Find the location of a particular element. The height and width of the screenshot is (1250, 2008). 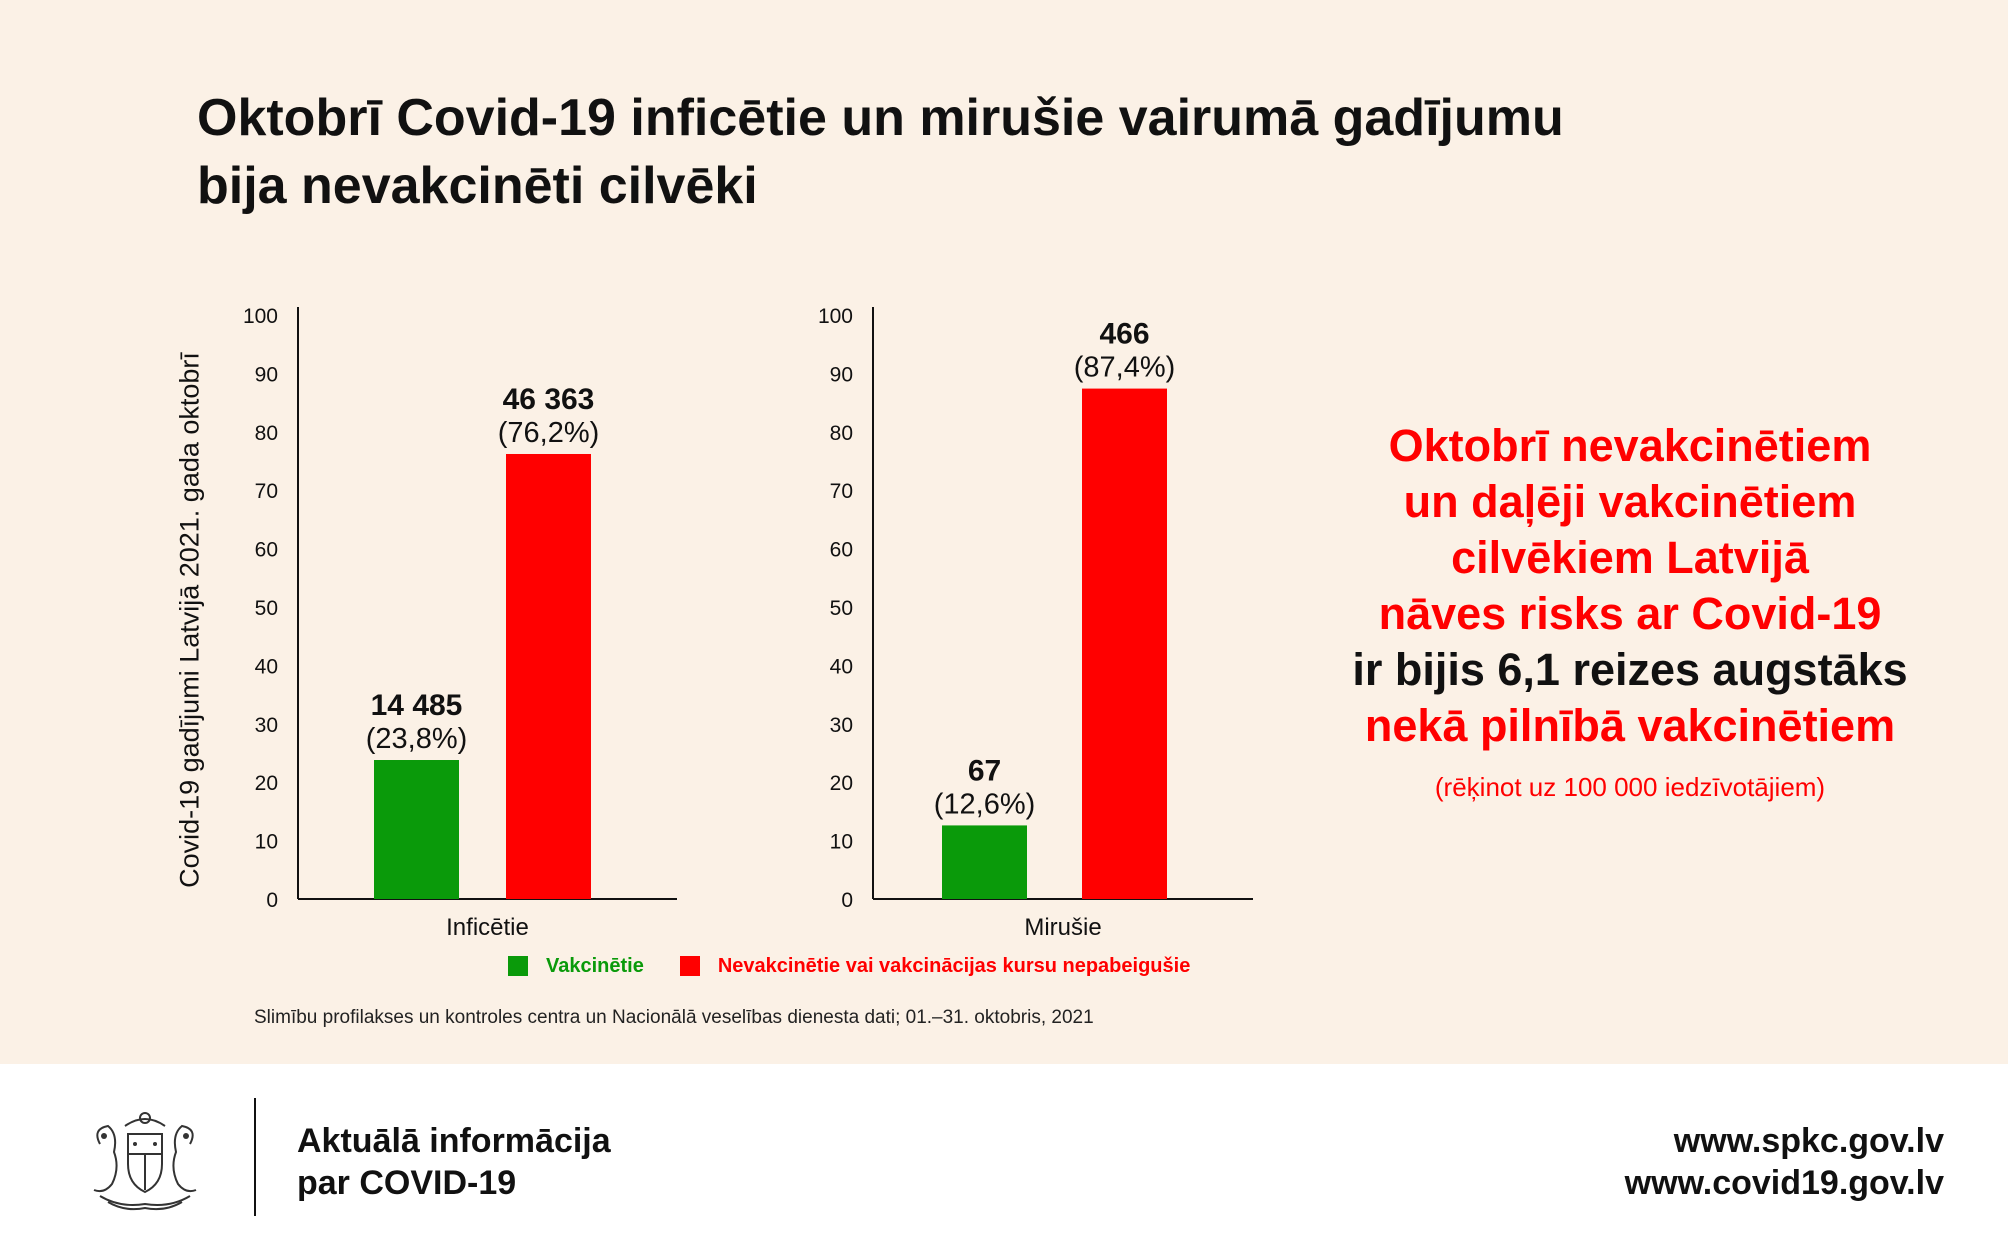

side-message-line-3: cilvēkiem Latvijā is located at coordinates (1630, 557).